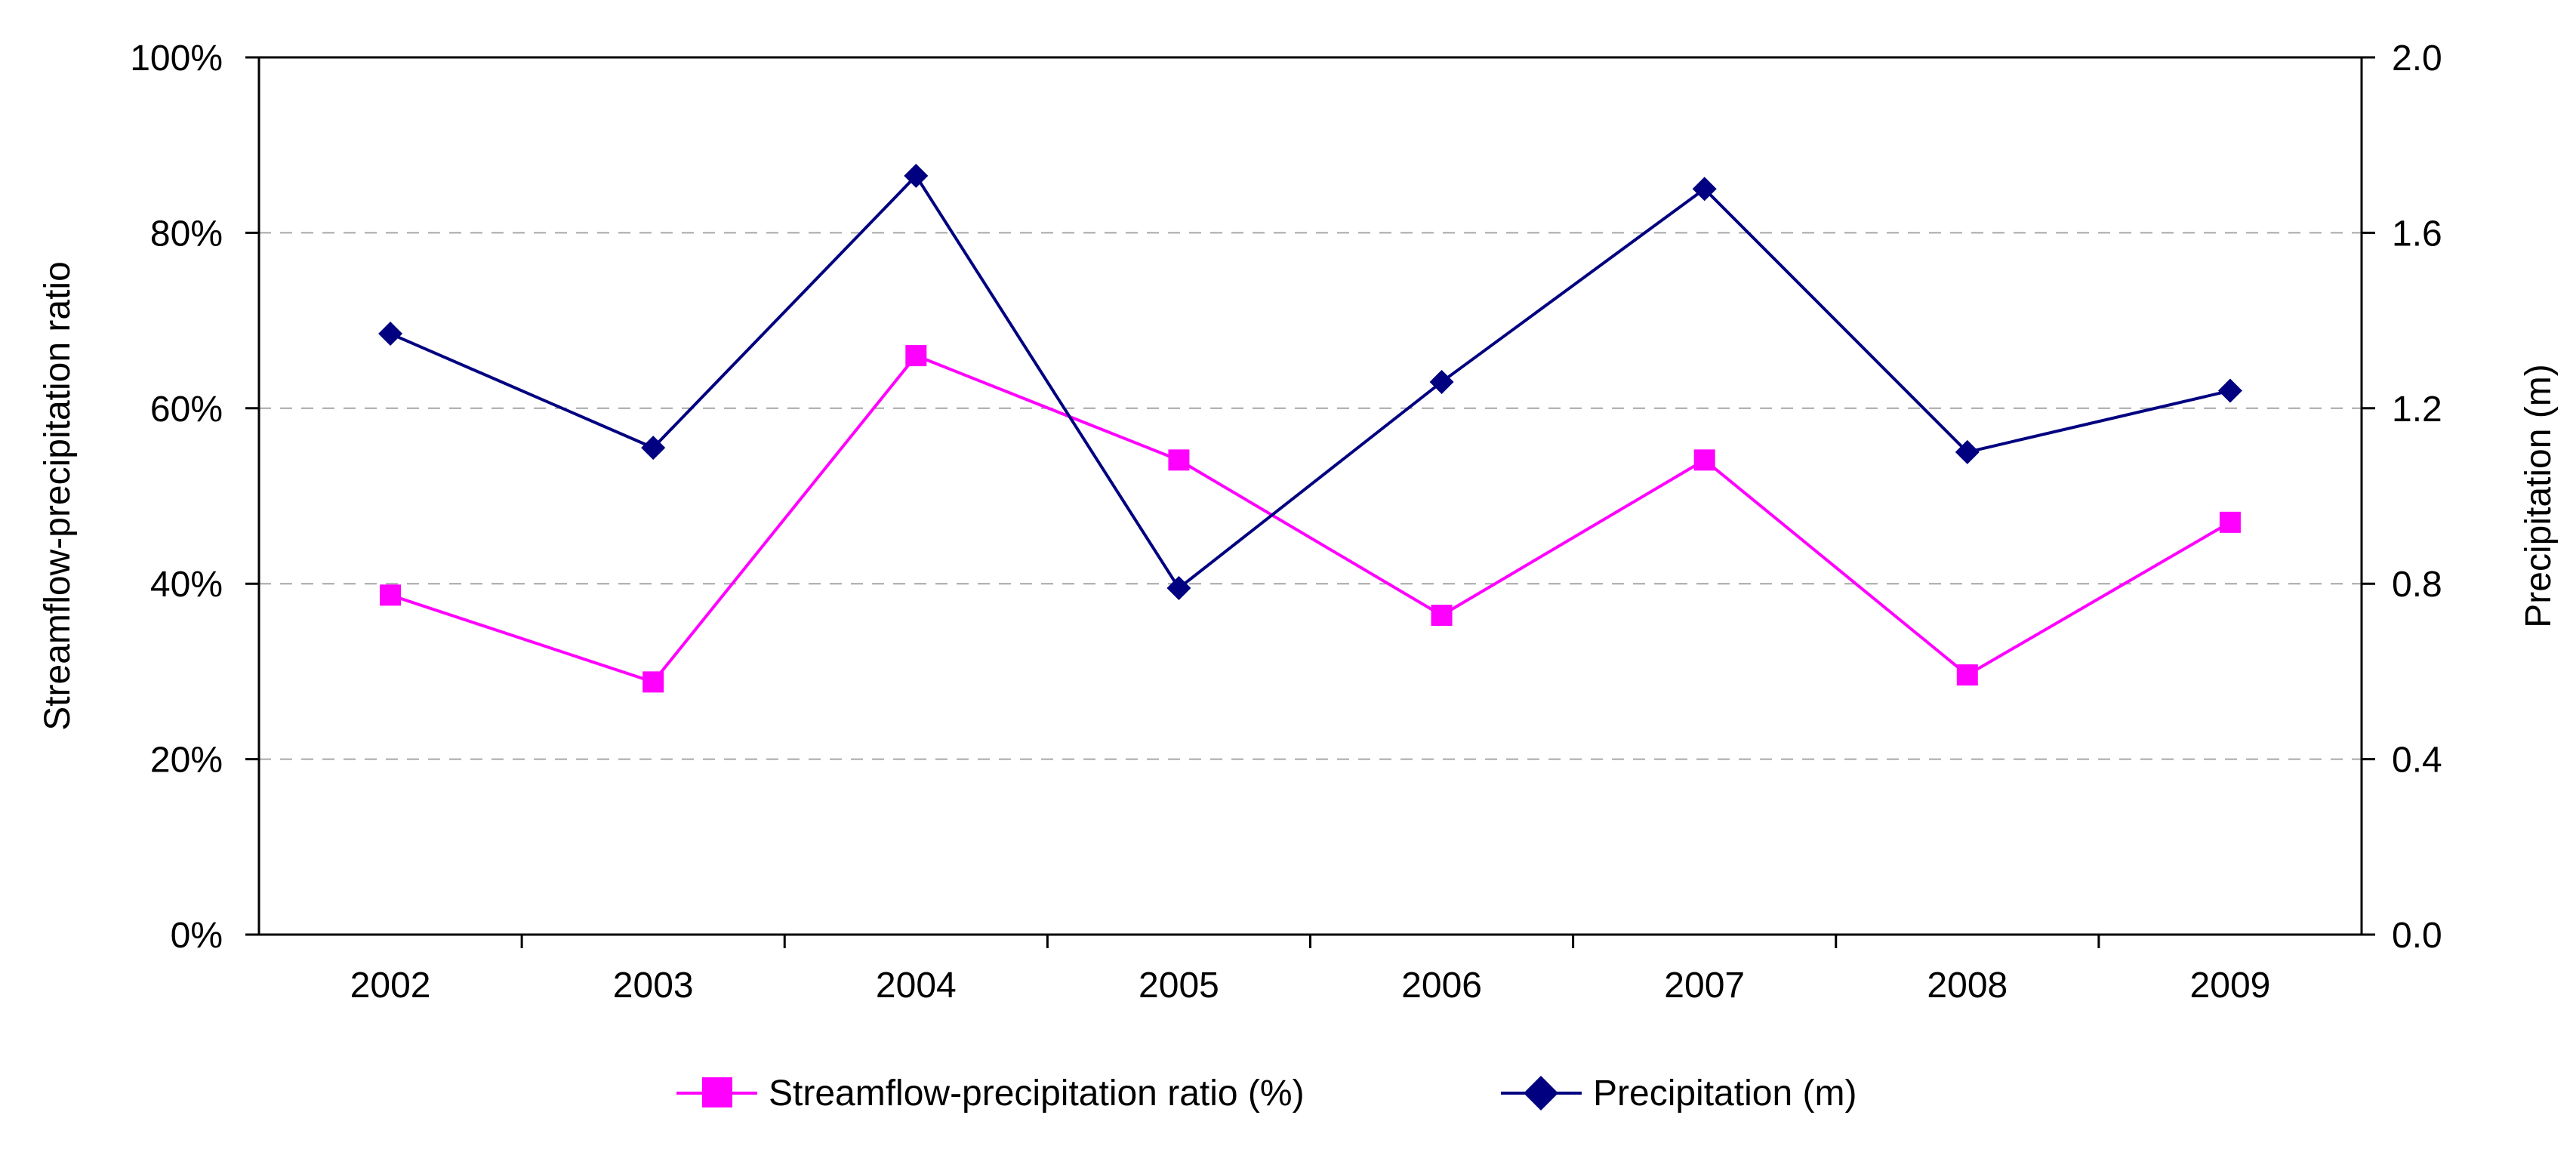  Describe the element at coordinates (653, 986) in the screenshot. I see `x-axis-tick-label: 2003` at that location.